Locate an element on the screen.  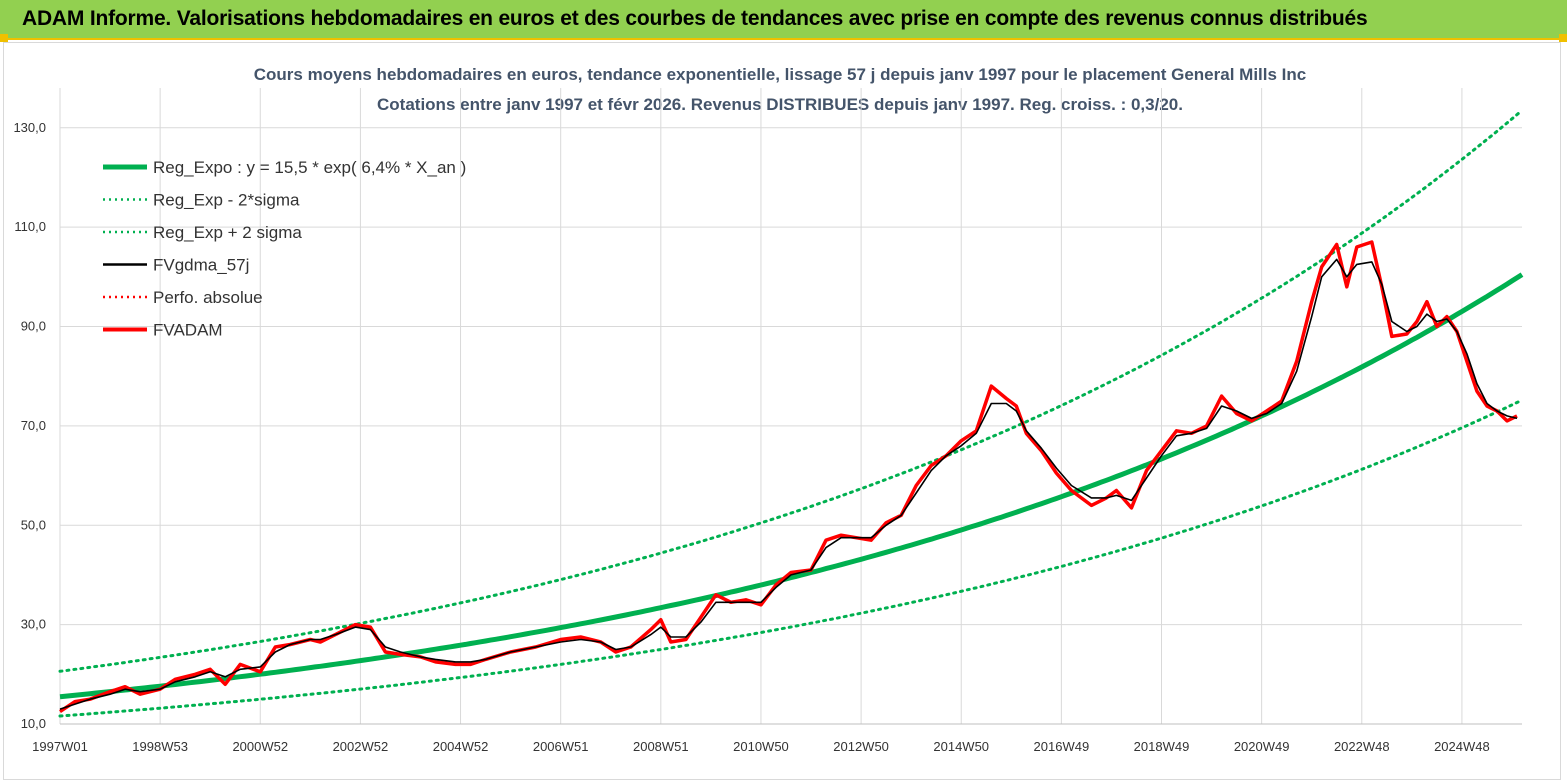
x-tick-label: 2000W52 is located at coordinates (260, 746).